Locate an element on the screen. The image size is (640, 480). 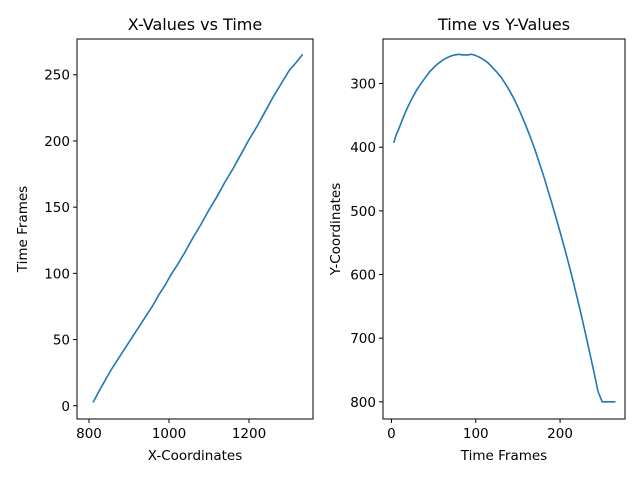
y-tick-label: 600 is located at coordinates (363, 276).